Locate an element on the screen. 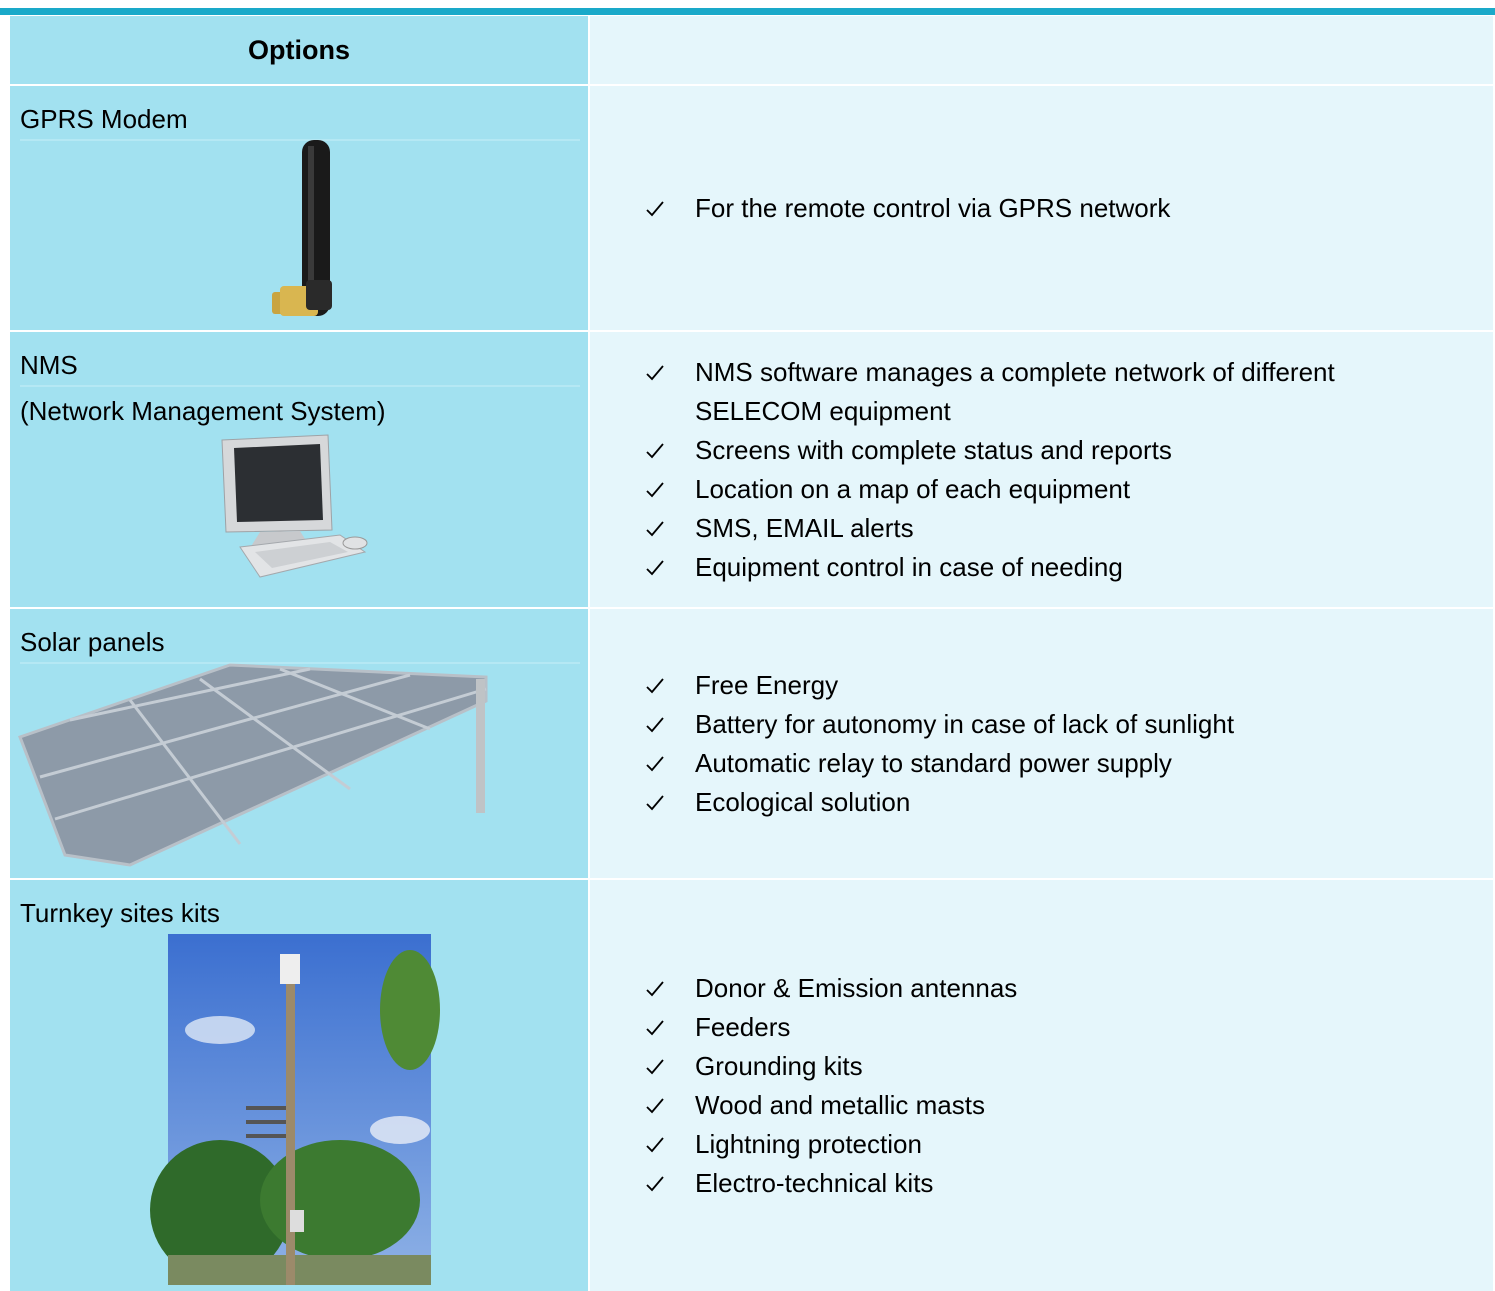  feature-text: Donor & Emission antennas is located at coordinates (856, 987).